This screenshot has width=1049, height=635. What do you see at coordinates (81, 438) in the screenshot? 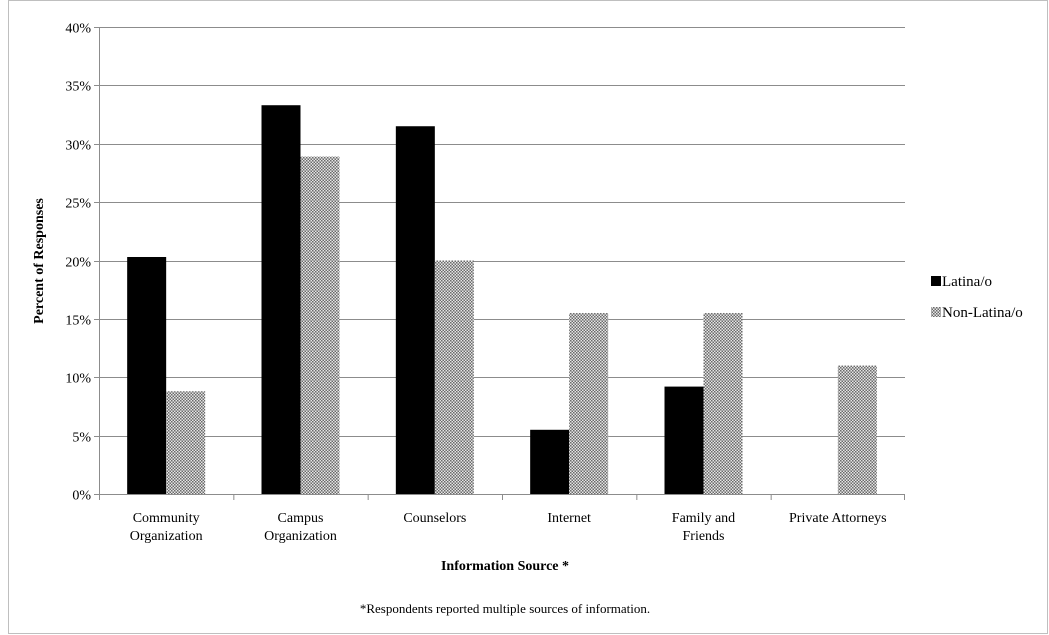
I see `y-tick-label: 5%` at bounding box center [81, 438].